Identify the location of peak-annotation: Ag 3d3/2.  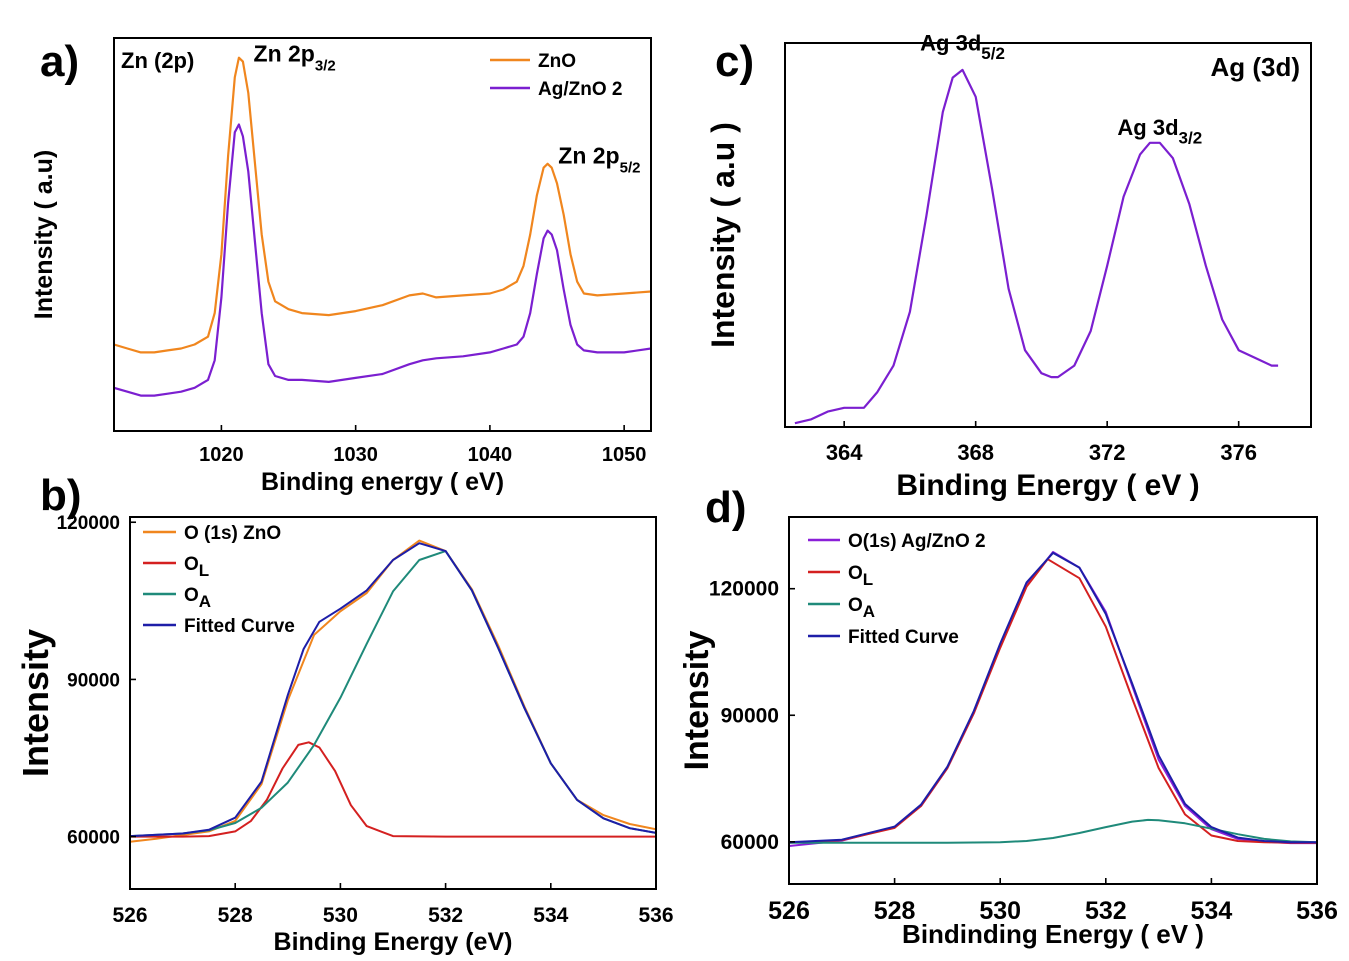
(1159, 131).